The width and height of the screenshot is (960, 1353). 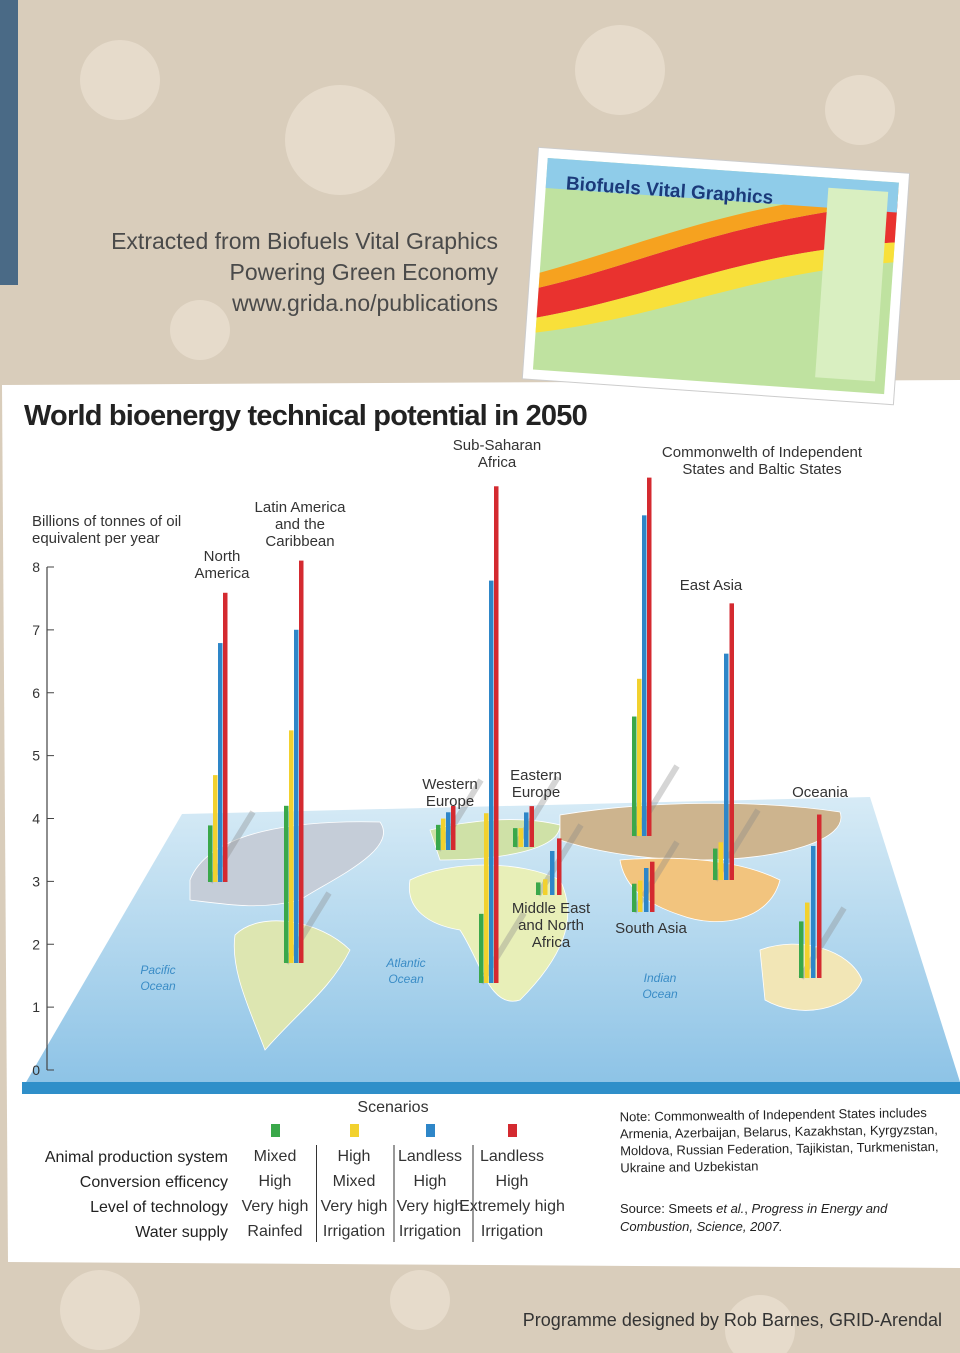 I want to click on y-tick-label: 1, so click(x=36, y=1007).